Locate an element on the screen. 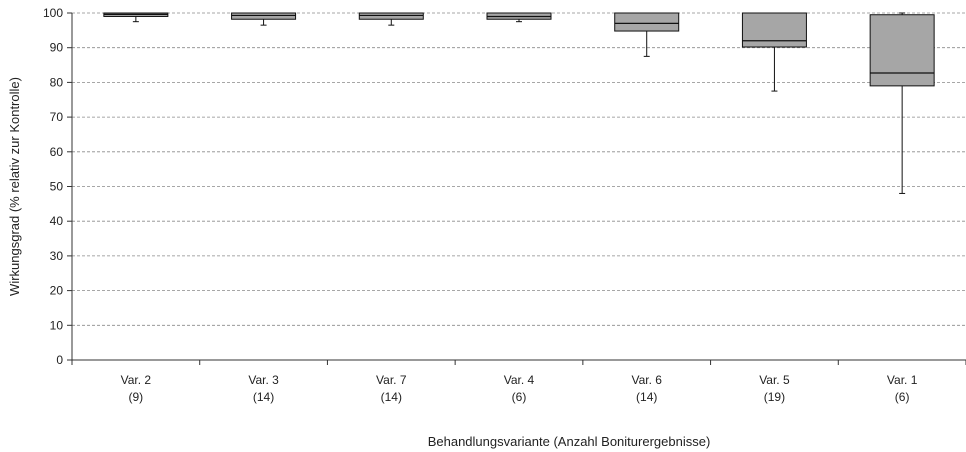 This screenshot has width=966, height=452. y-tick-label: 20 is located at coordinates (57, 291).